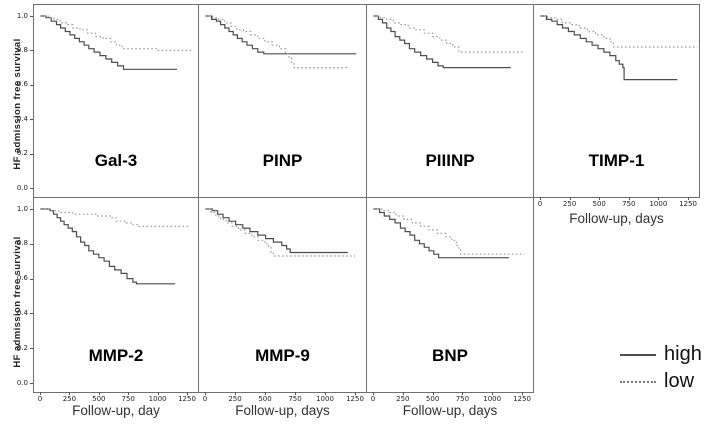 The width and height of the screenshot is (708, 426). Describe the element at coordinates (616, 101) in the screenshot. I see `panel-timp1: TIMP-1` at that location.